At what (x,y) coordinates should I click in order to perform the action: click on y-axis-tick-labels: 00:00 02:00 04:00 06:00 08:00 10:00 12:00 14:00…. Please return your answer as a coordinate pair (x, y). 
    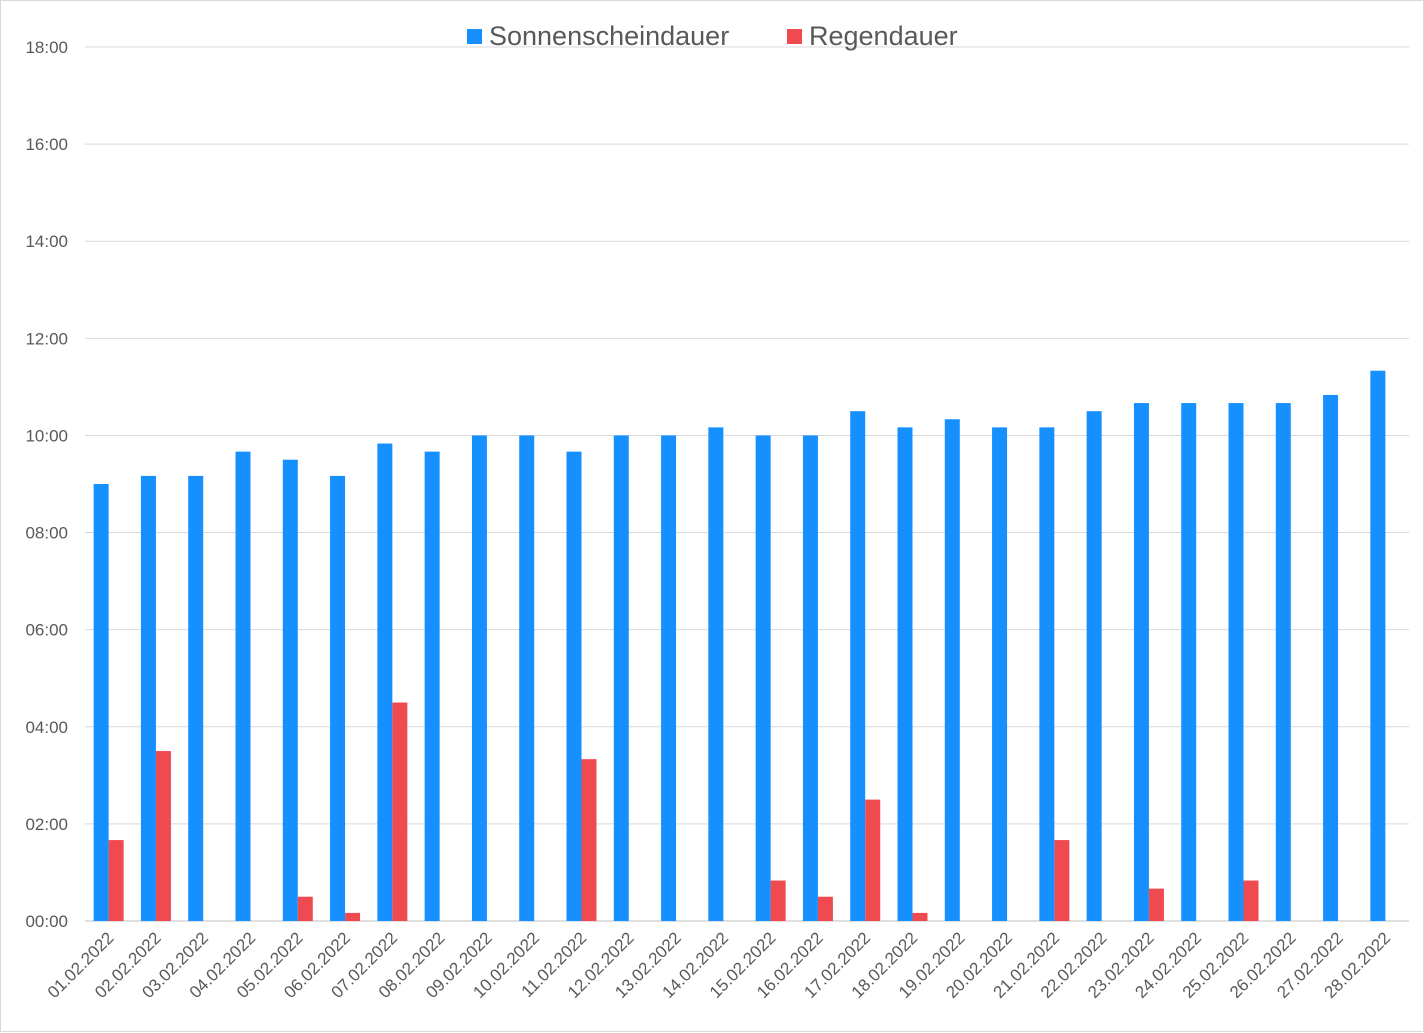
    Looking at the image, I should click on (46, 484).